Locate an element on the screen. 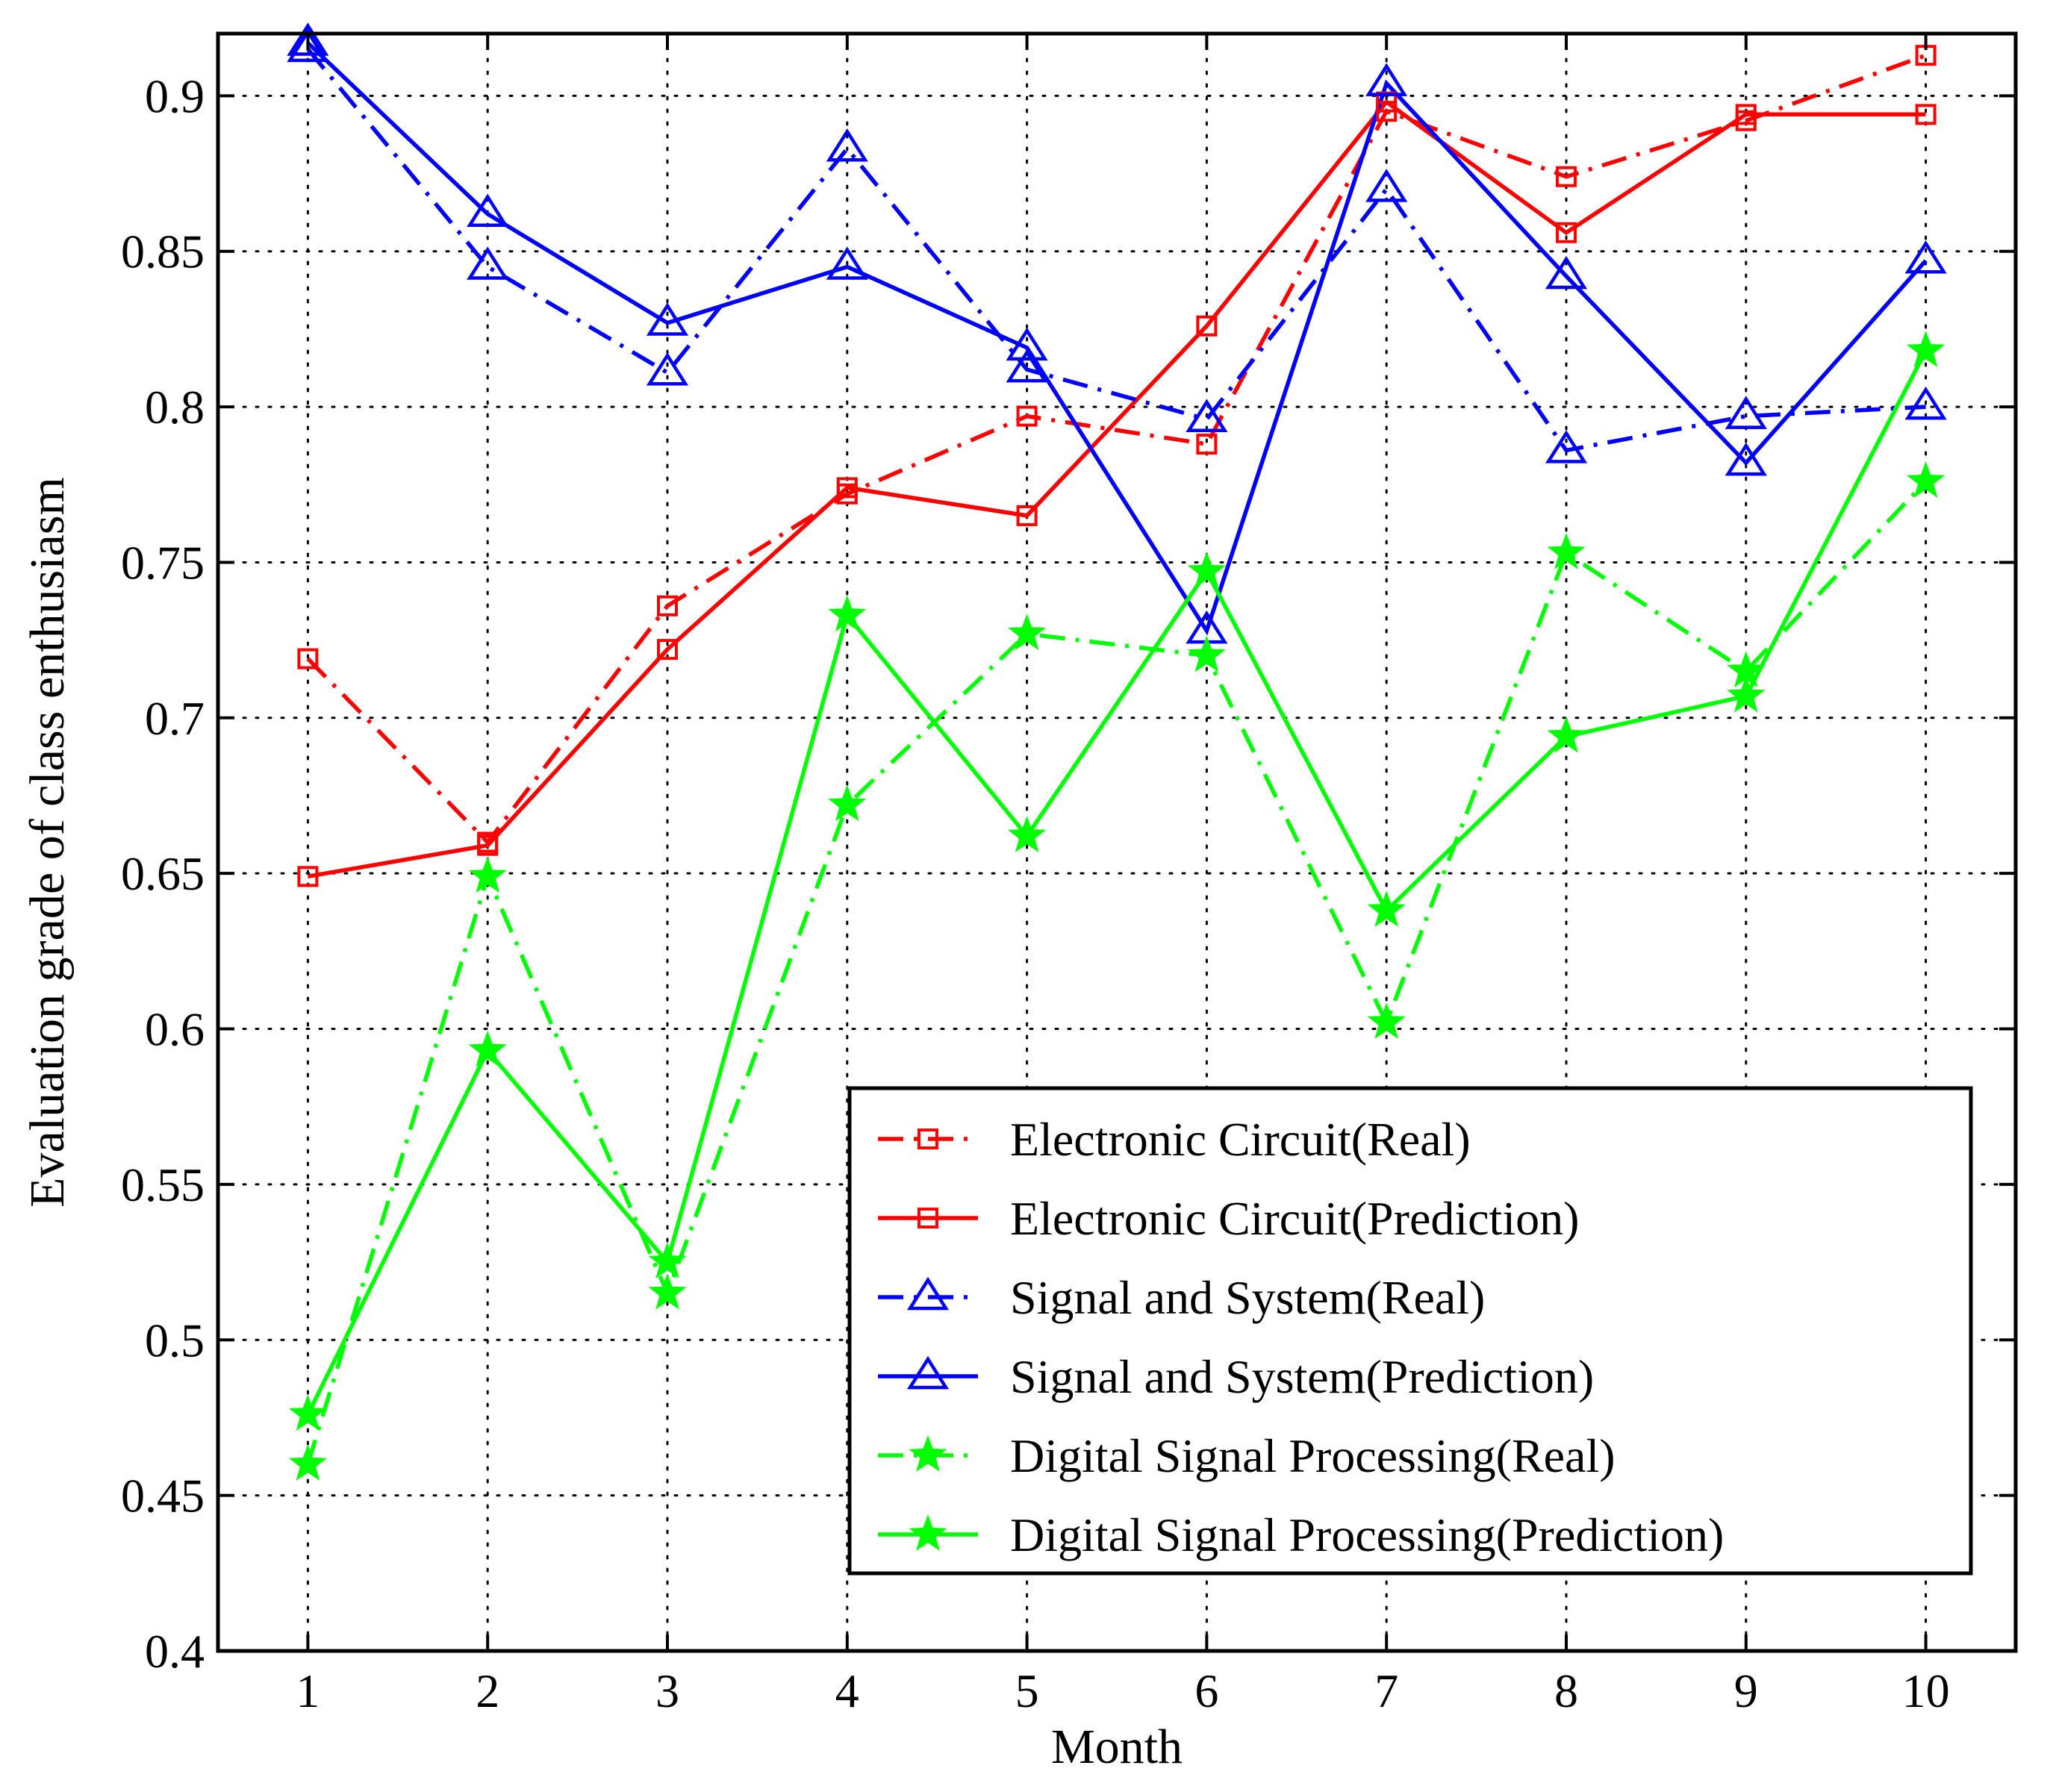  x-tick-label: 2 is located at coordinates (487, 1690).